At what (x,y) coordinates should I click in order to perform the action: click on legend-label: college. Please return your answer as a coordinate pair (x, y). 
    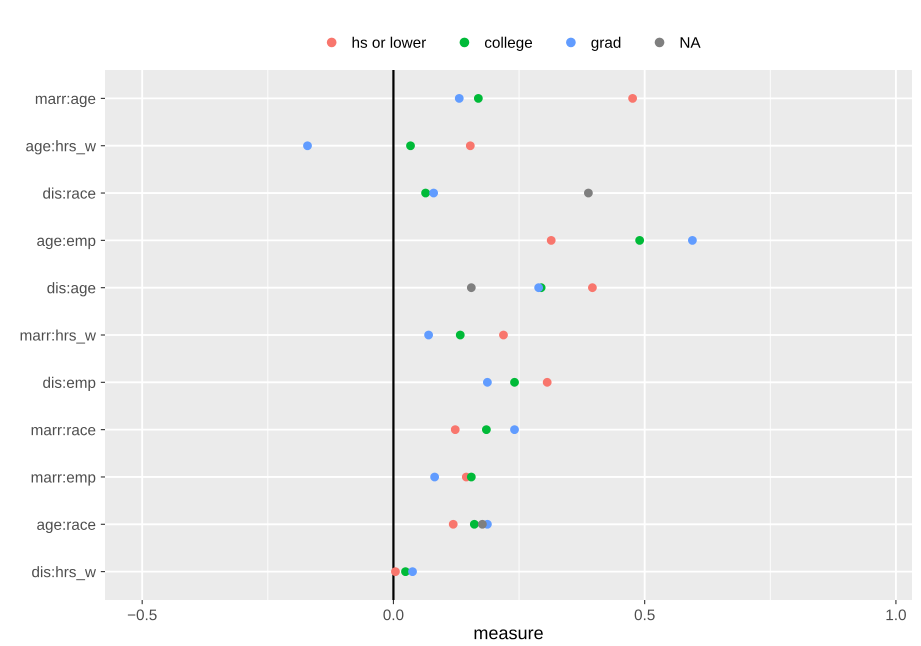
    Looking at the image, I should click on (508, 43).